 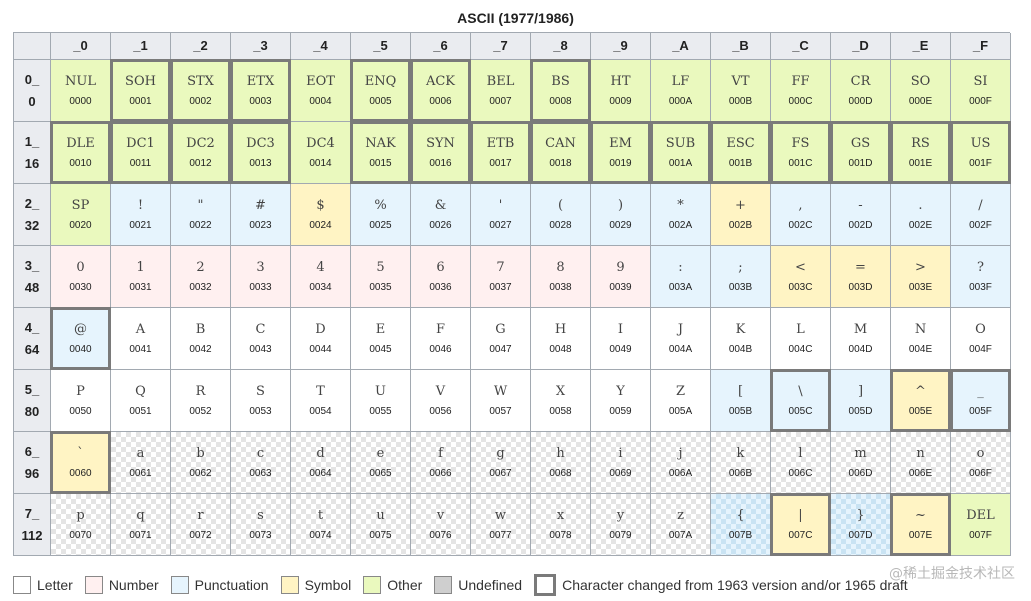 I want to click on char-code: 0074, so click(x=320, y=535).